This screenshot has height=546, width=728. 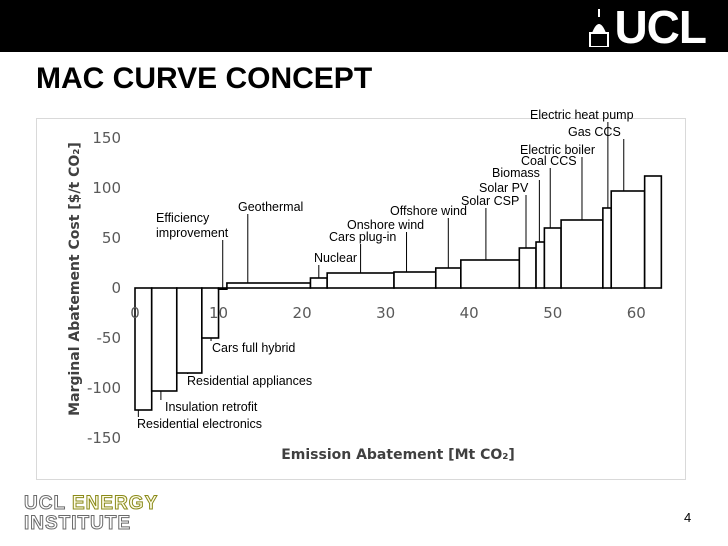 I want to click on x-tick-label-0: 0, so click(x=135, y=313).